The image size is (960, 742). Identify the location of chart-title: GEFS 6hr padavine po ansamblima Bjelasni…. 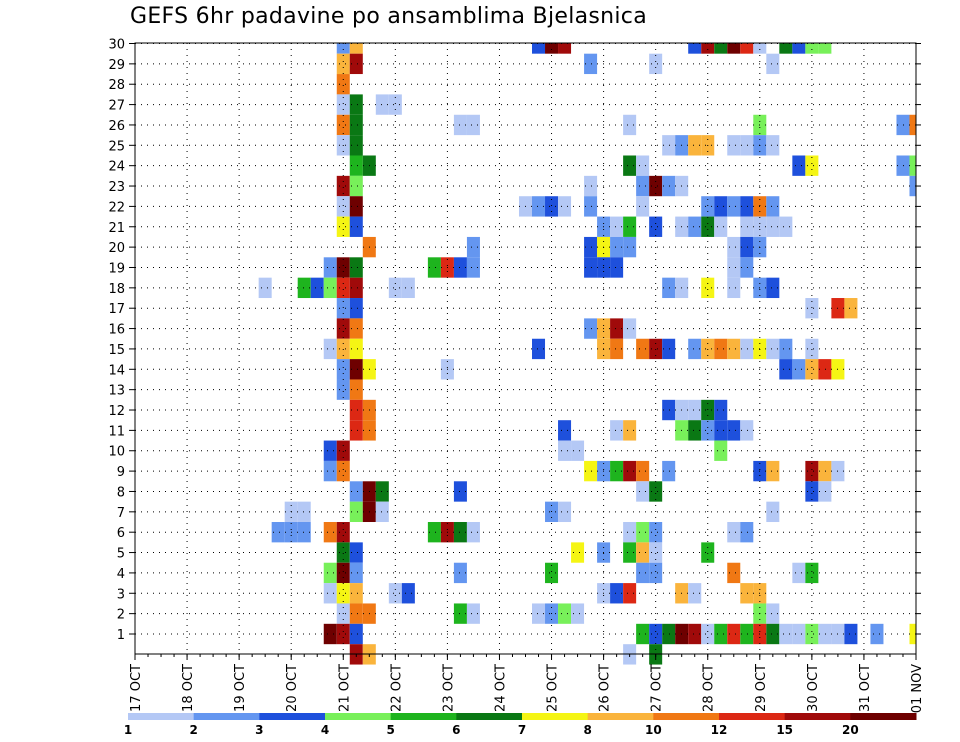
(388, 16).